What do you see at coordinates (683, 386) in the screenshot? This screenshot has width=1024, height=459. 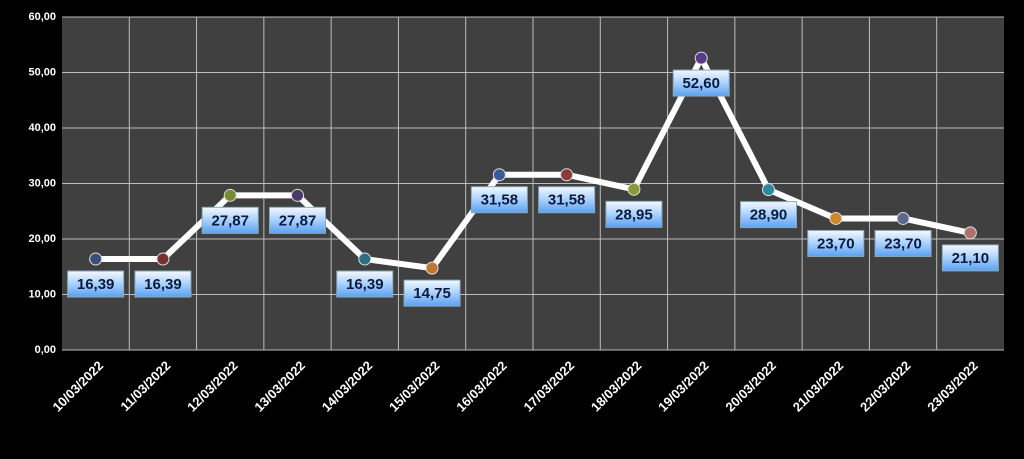 I see `x-tick-label: 19/03/2022` at bounding box center [683, 386].